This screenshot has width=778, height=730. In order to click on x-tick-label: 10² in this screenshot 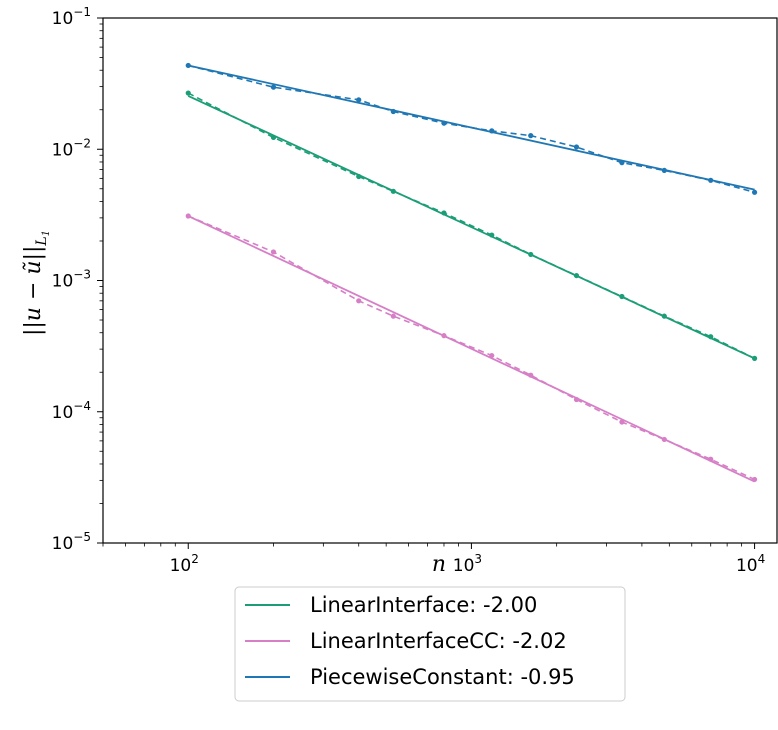, I will do `click(184, 564)`.